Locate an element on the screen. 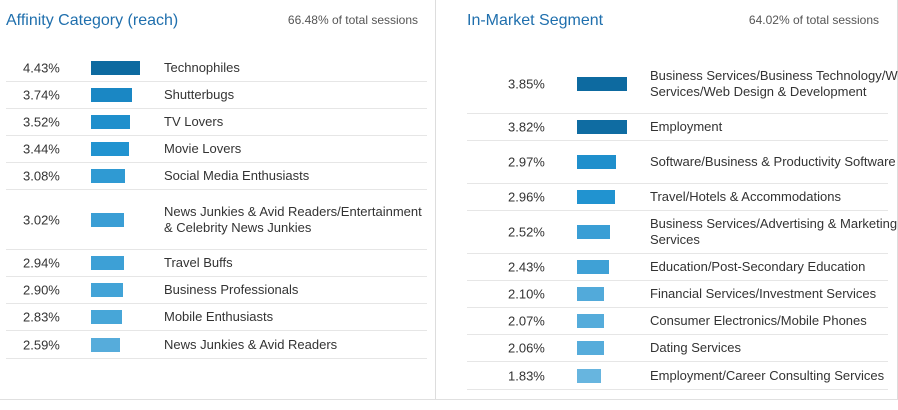  table-row: 2.90% Business Professionals is located at coordinates (216, 290).